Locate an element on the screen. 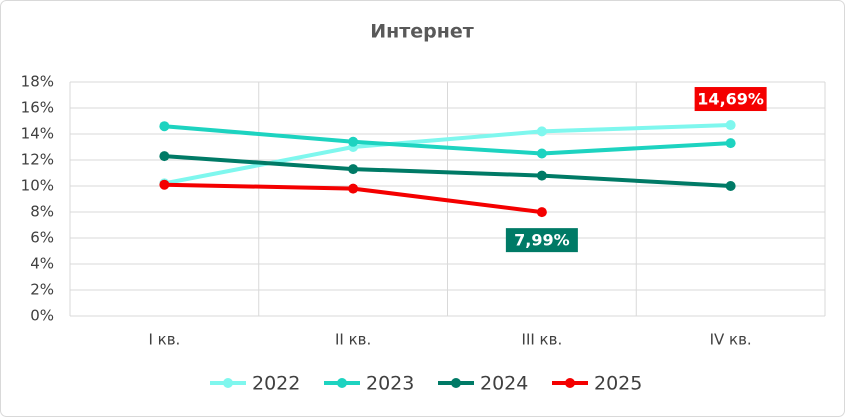  data-label: 14,69% is located at coordinates (730, 99).